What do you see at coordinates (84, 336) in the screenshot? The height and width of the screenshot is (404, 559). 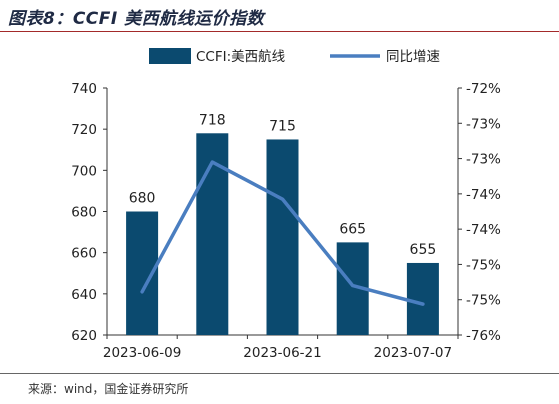 I see `left-tick-label: 620` at bounding box center [84, 336].